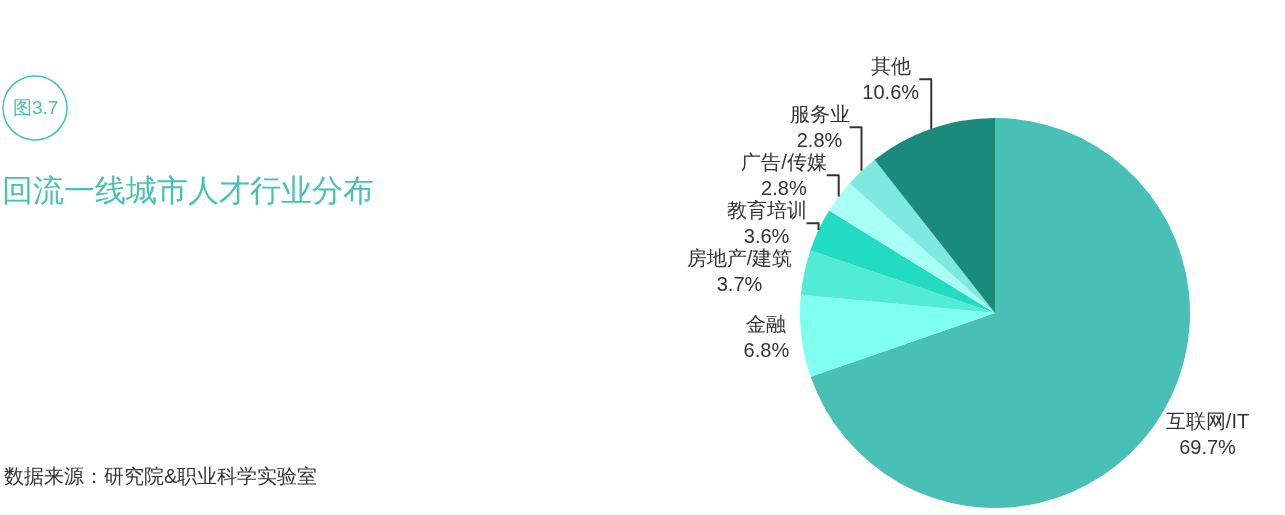 The height and width of the screenshot is (515, 1285). I want to click on data-label: 3.7%, so click(739, 284).